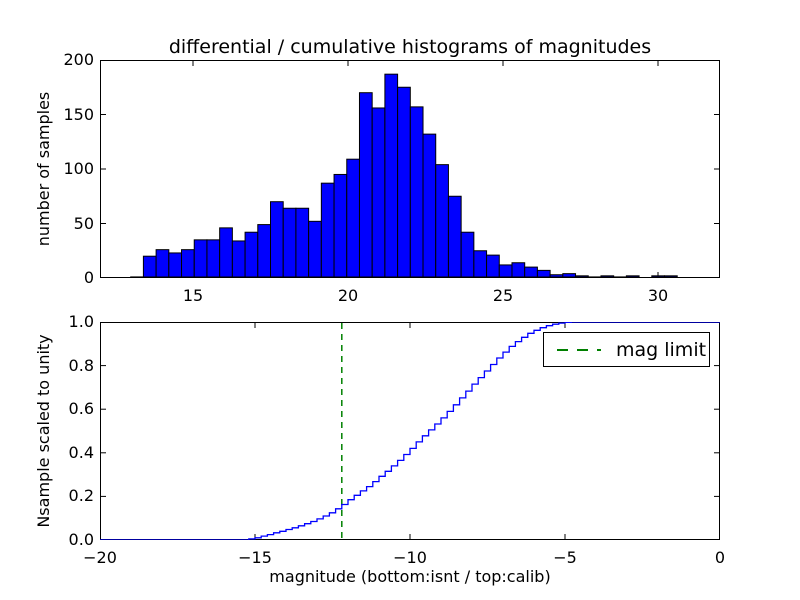 This screenshot has height=600, width=800. What do you see at coordinates (81, 496) in the screenshot?
I see `tick-label: 0.2` at bounding box center [81, 496].